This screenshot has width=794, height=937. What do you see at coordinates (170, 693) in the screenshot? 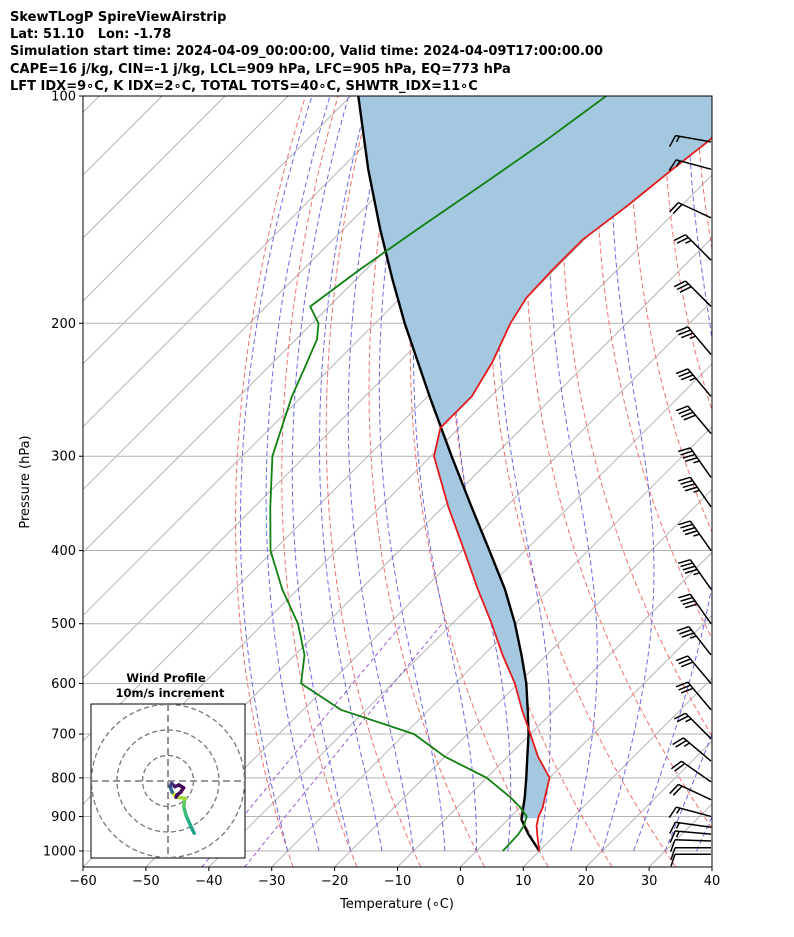
I see `hodograph-subtitle: 10m/s increment` at bounding box center [170, 693].